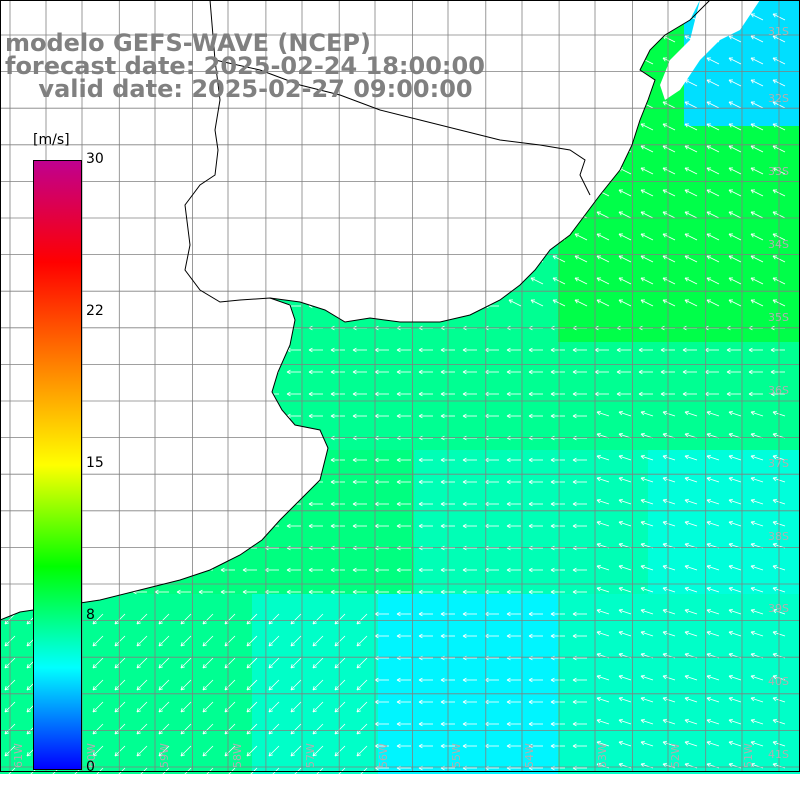 The image size is (800, 800). Describe the element at coordinates (90, 767) in the screenshot. I see `colorbar-tick-label: 0` at that location.